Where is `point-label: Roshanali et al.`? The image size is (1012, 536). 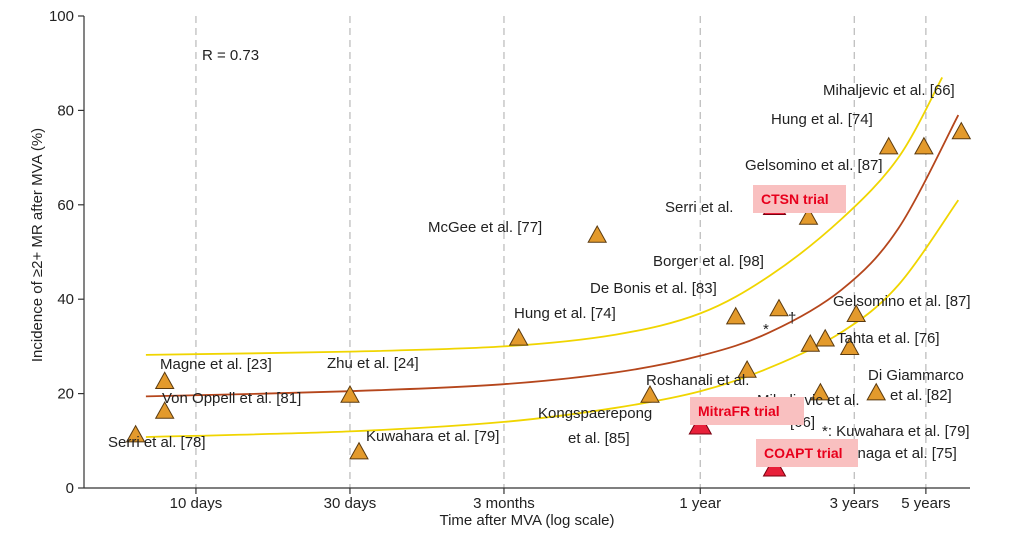
point-label: Roshanali et al. is located at coordinates (697, 380).